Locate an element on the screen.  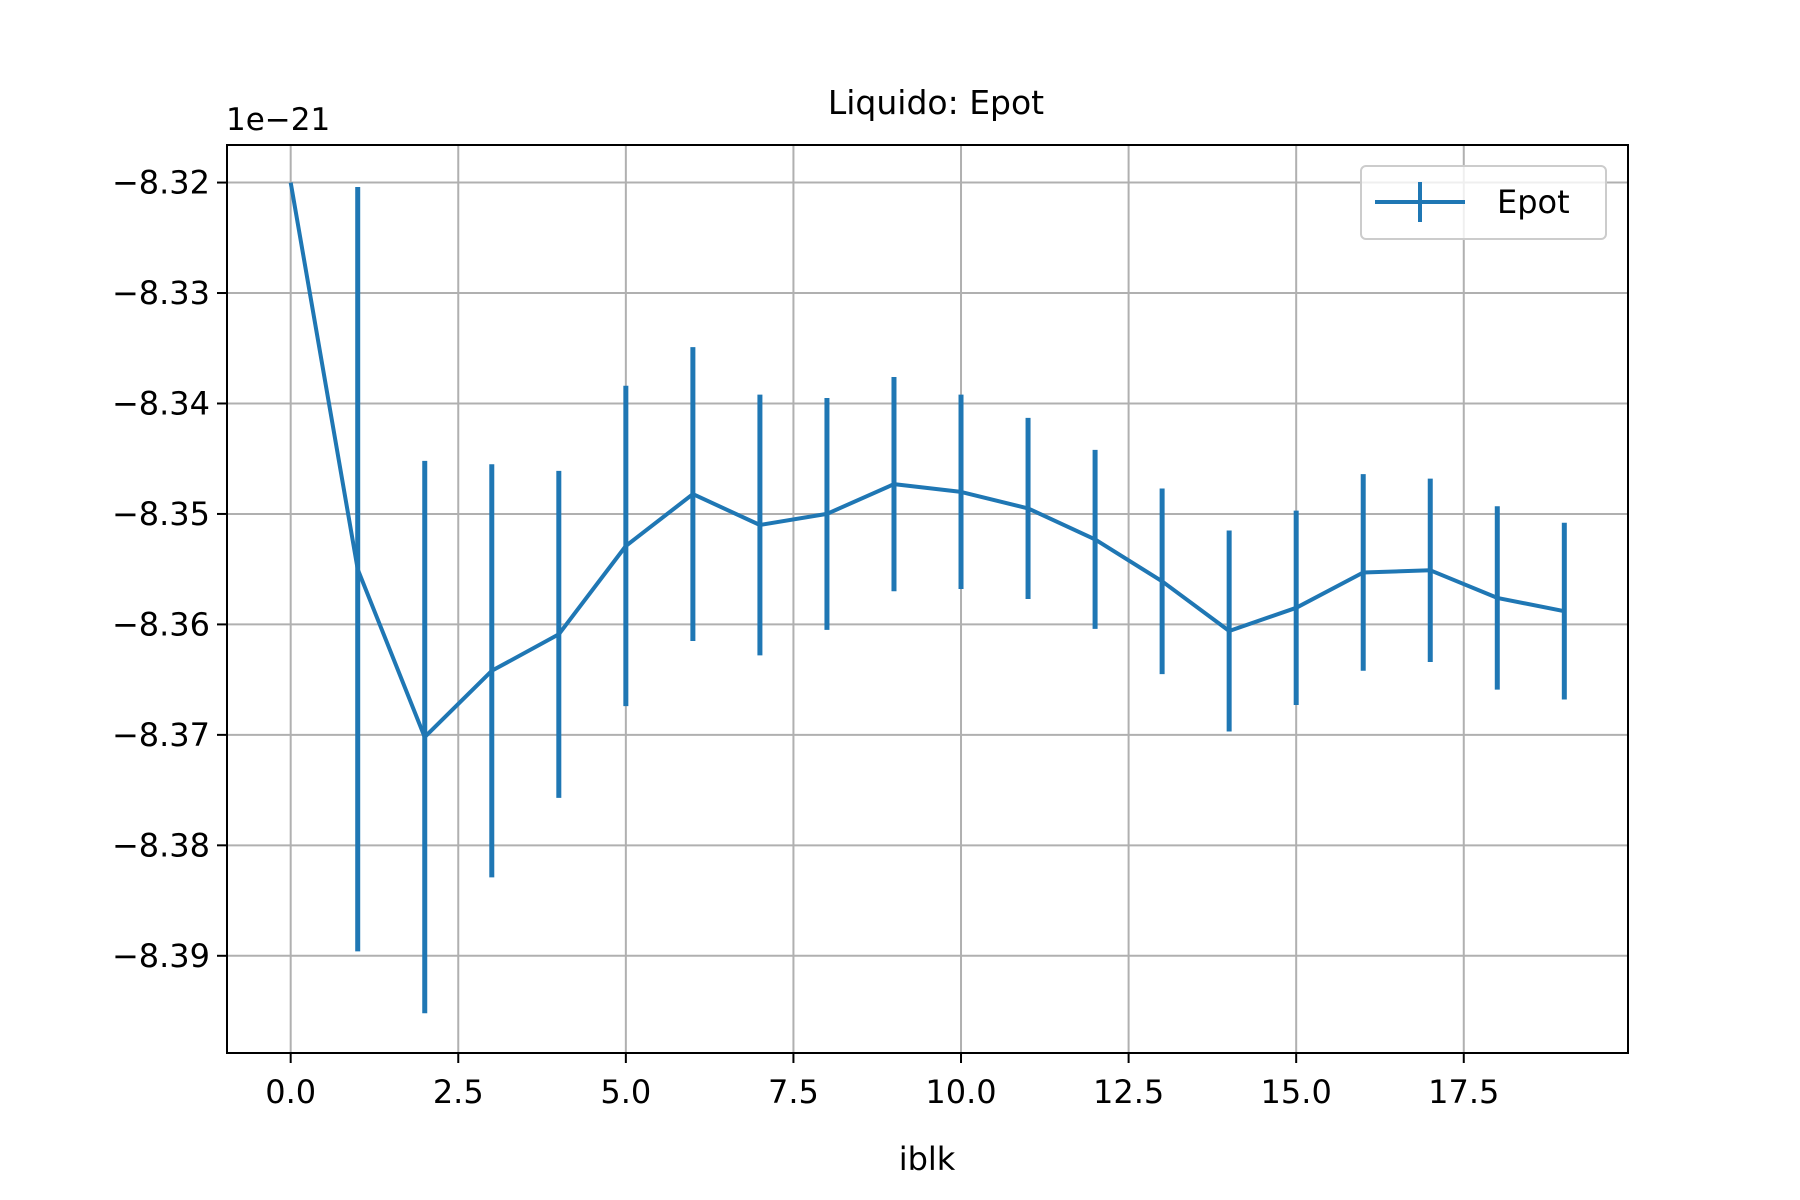
y-tick-label: −8.35 is located at coordinates (161, 514).